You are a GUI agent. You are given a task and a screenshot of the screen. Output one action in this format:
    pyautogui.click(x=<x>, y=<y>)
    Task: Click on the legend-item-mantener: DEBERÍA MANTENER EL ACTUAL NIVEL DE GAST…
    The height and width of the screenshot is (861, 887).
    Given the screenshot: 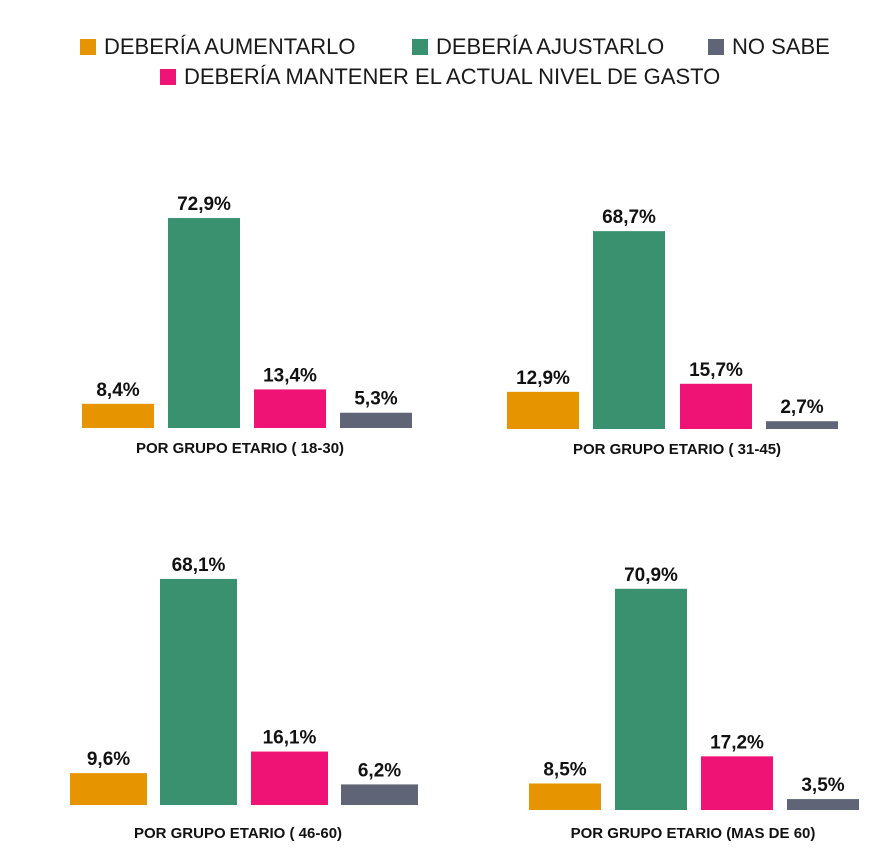 What is the action you would take?
    pyautogui.click(x=440, y=77)
    